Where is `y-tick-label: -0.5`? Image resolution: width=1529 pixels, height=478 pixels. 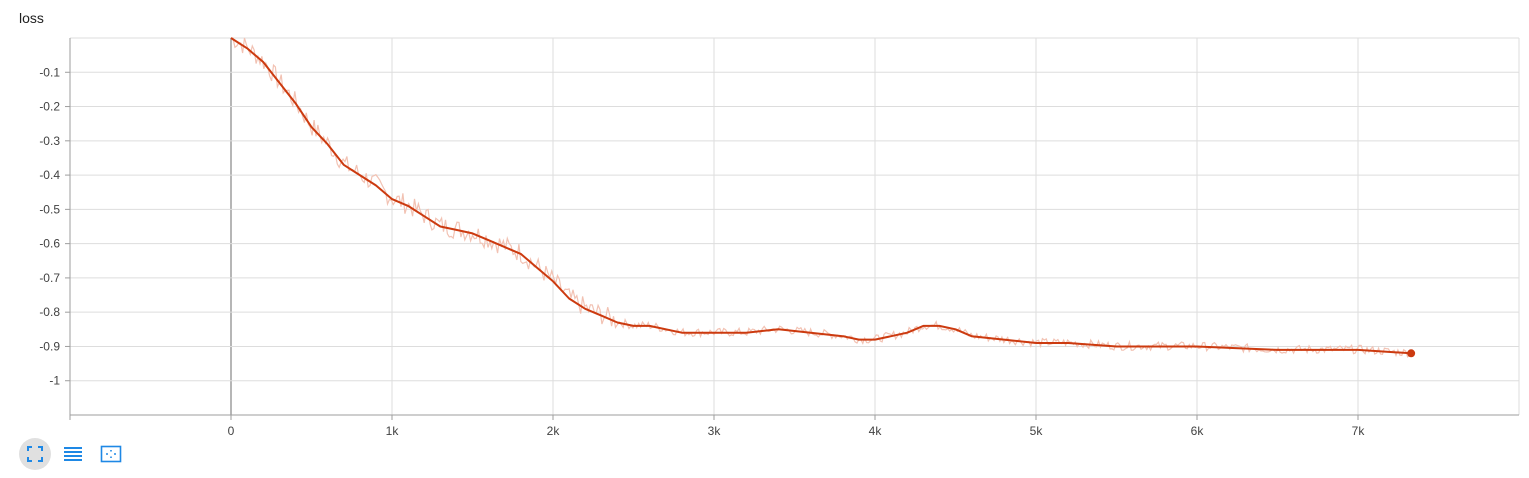
y-tick-label: -0.5 is located at coordinates (49, 209).